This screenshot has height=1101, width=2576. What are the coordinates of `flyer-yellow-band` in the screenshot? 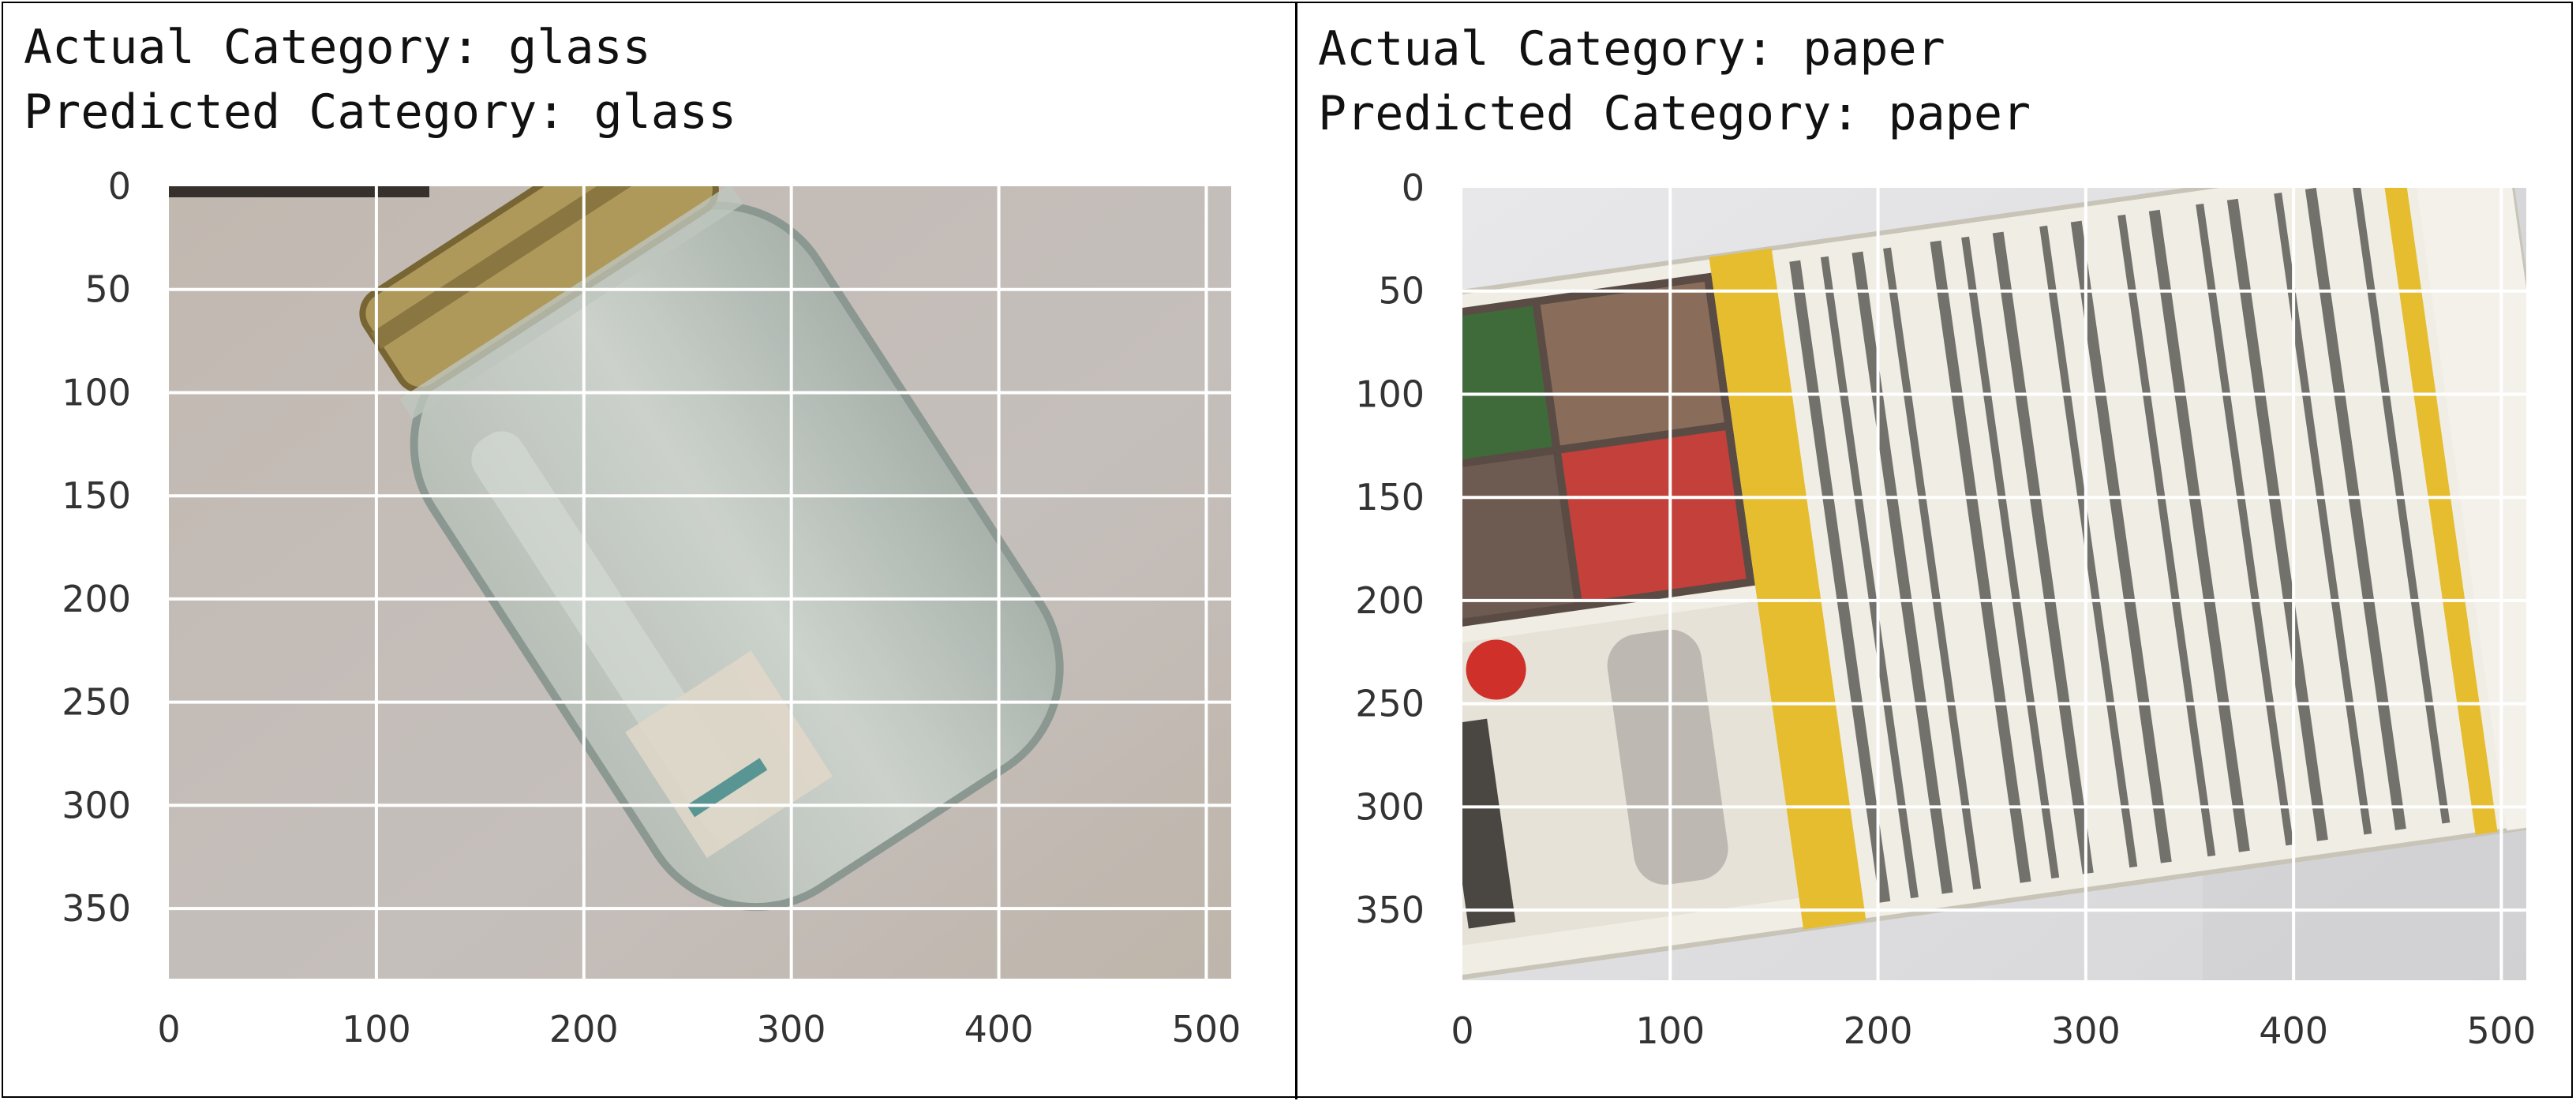 It's located at (1787, 589).